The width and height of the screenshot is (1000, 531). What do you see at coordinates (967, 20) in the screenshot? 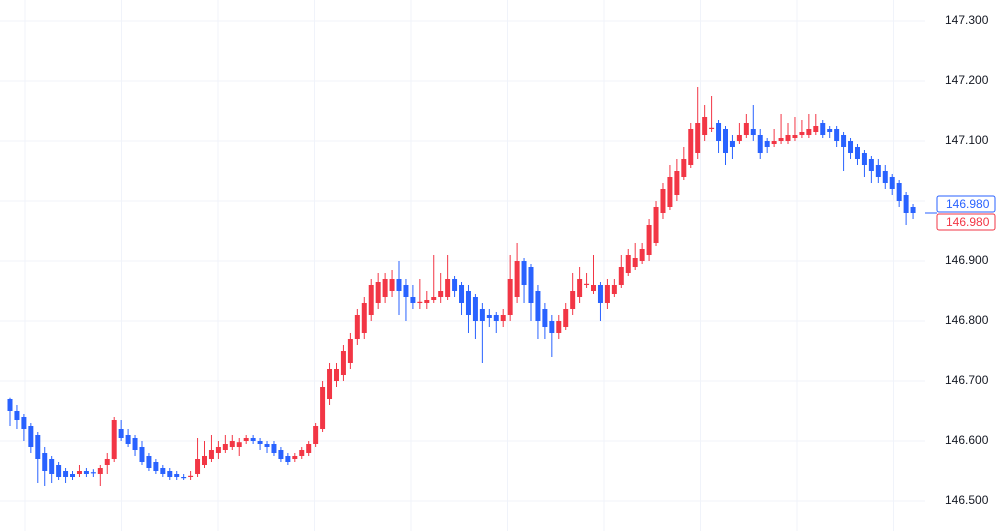
I see `y-tick-label: 147.300` at bounding box center [967, 20].